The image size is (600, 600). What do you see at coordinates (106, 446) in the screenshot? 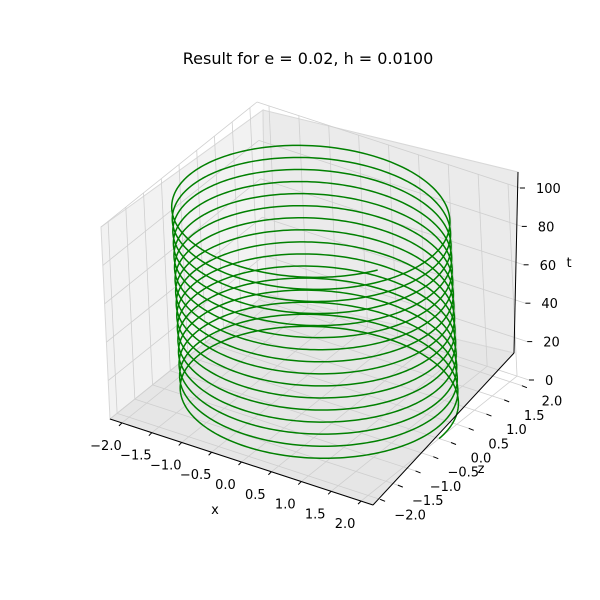
I see `x-tick-label: −2.0` at bounding box center [106, 446].